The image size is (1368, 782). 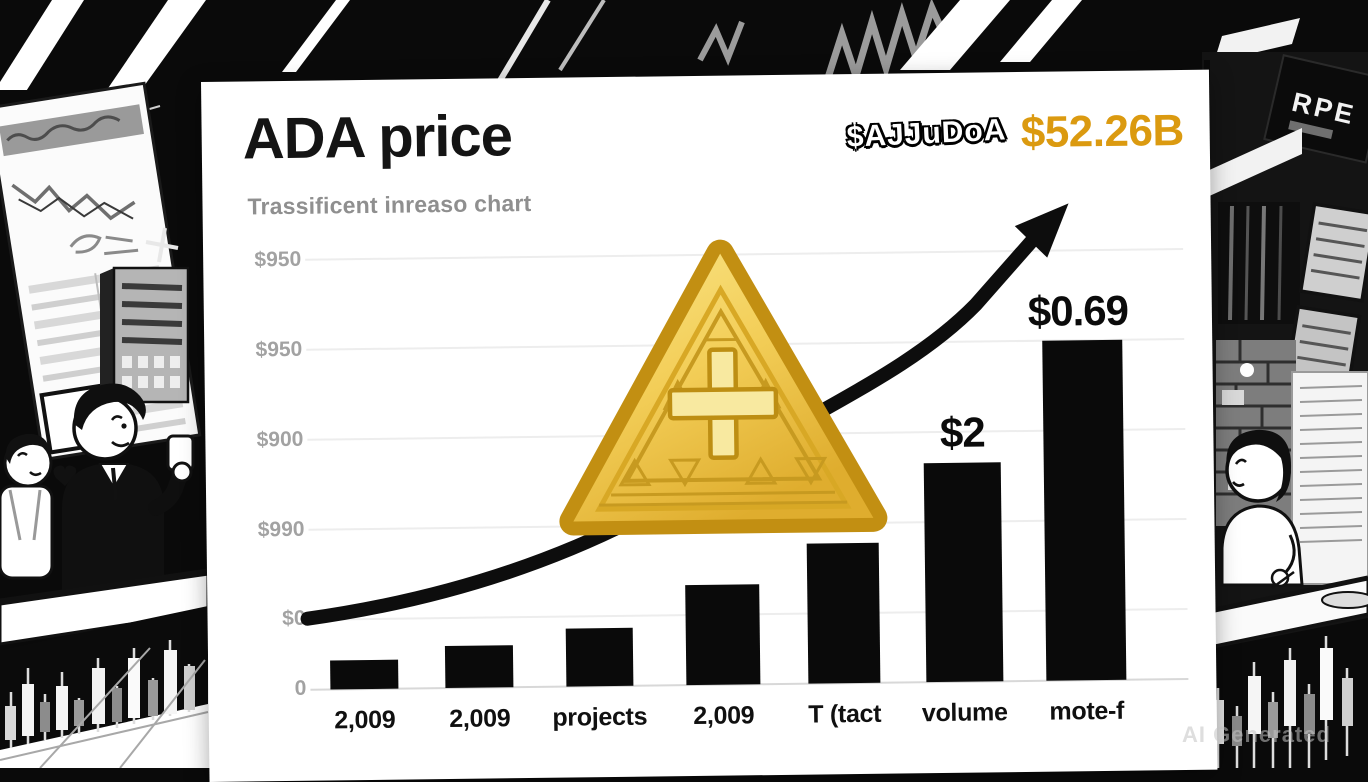 I want to click on y-tick-label: 0, so click(x=300, y=688).